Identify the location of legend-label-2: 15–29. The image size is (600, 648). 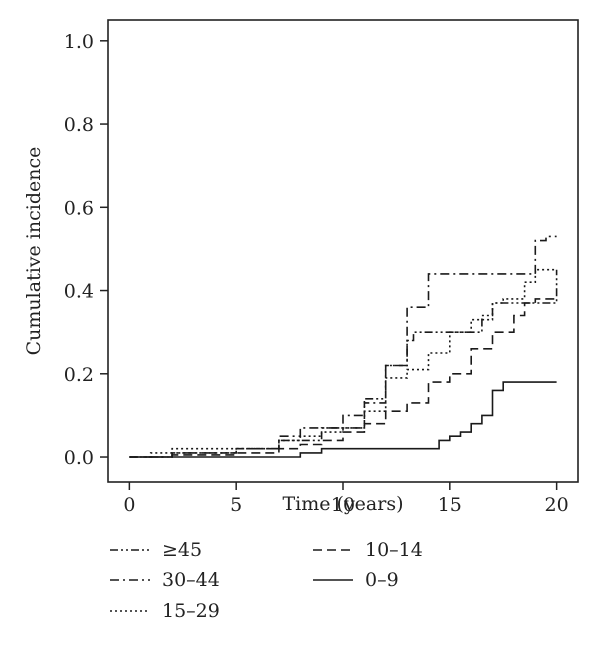
(191, 611).